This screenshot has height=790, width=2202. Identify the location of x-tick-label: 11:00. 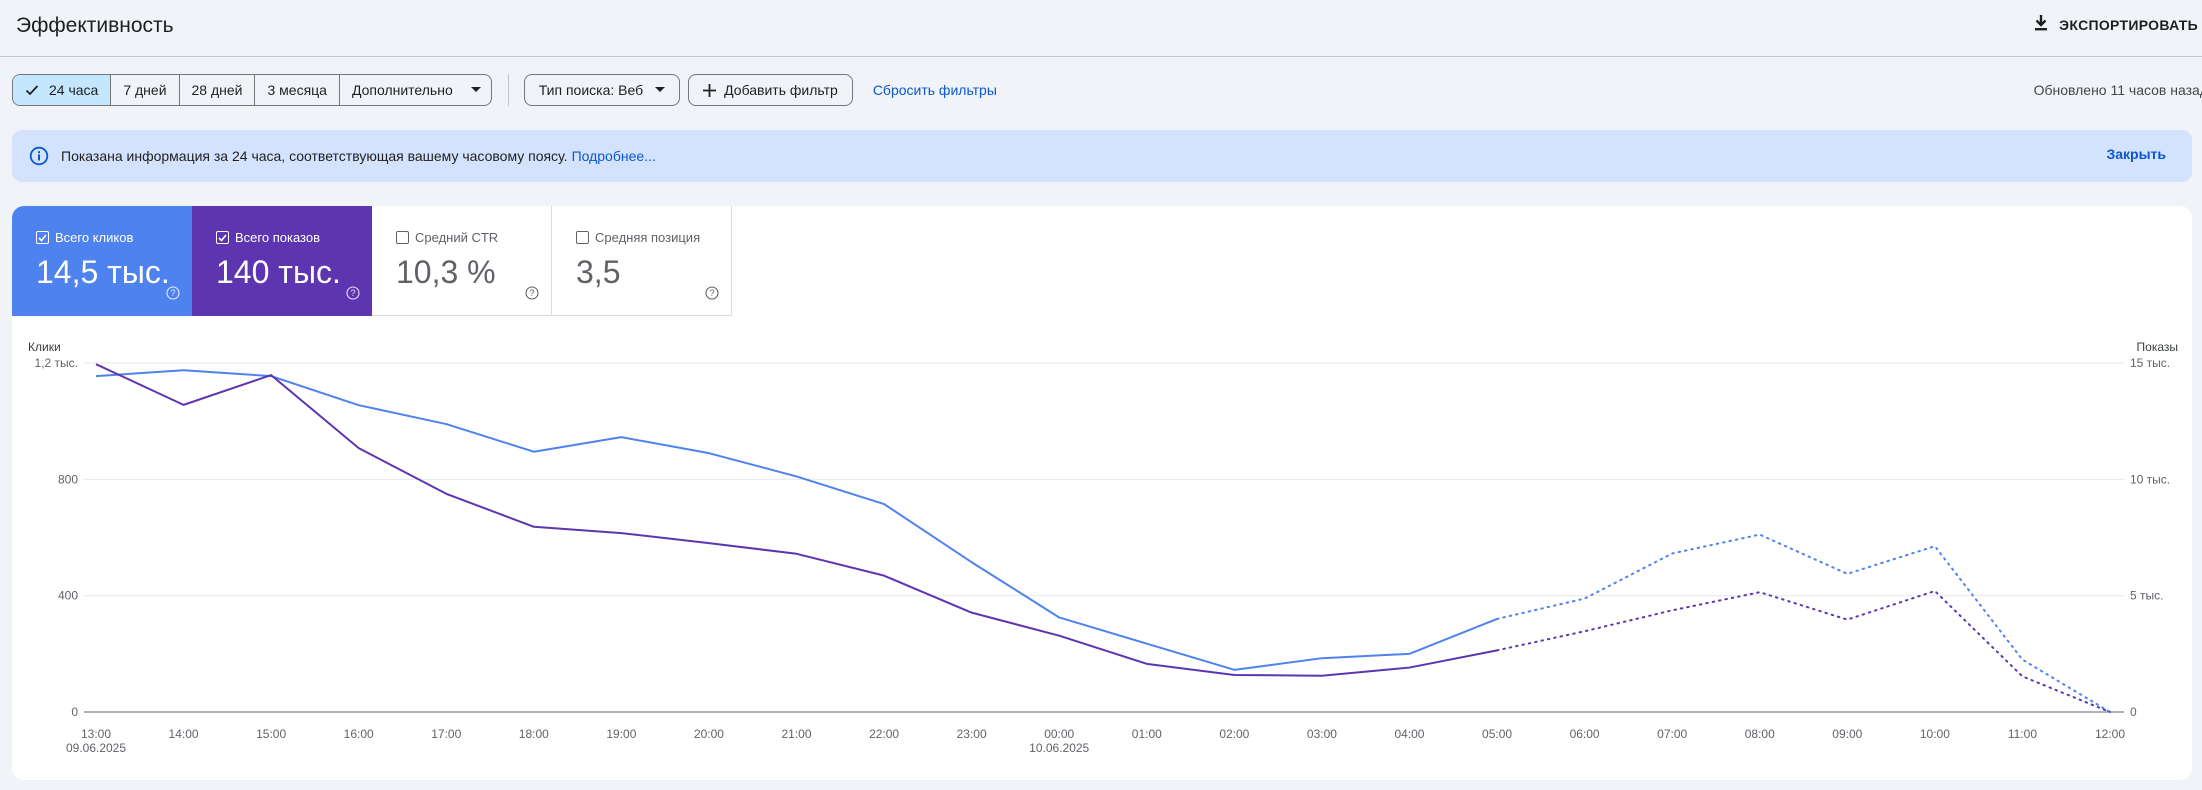
(2022, 734).